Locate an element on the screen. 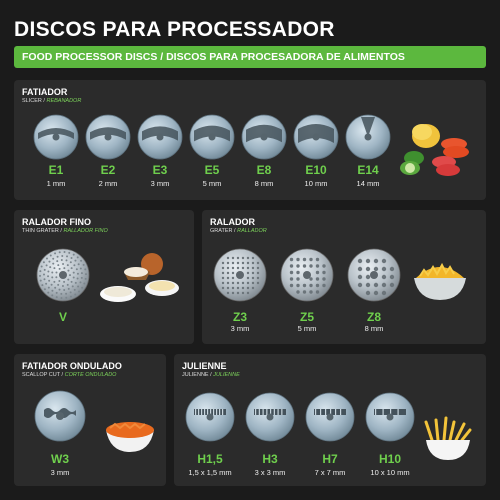 This screenshot has height=500, width=500. slicer-disc-e8 is located at coordinates (264, 137).